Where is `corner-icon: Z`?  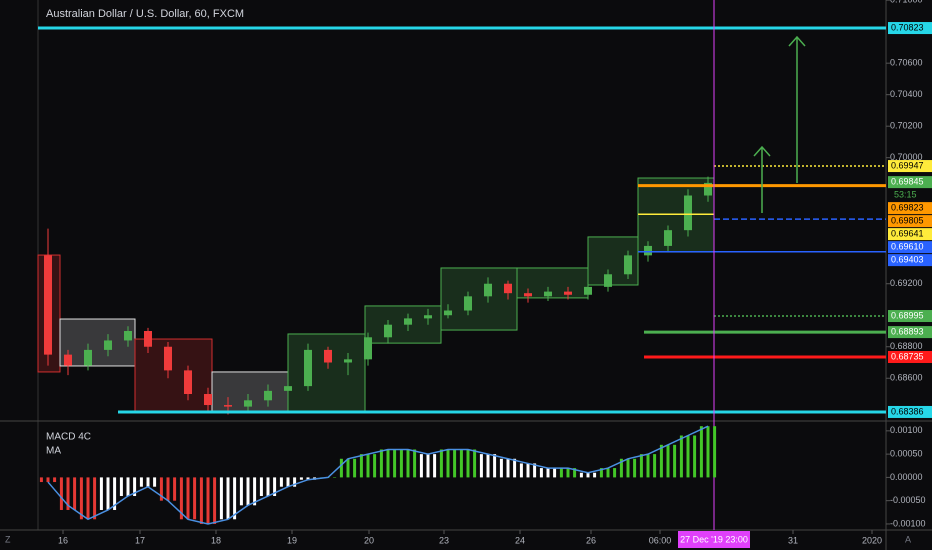
corner-icon: Z is located at coordinates (8, 539).